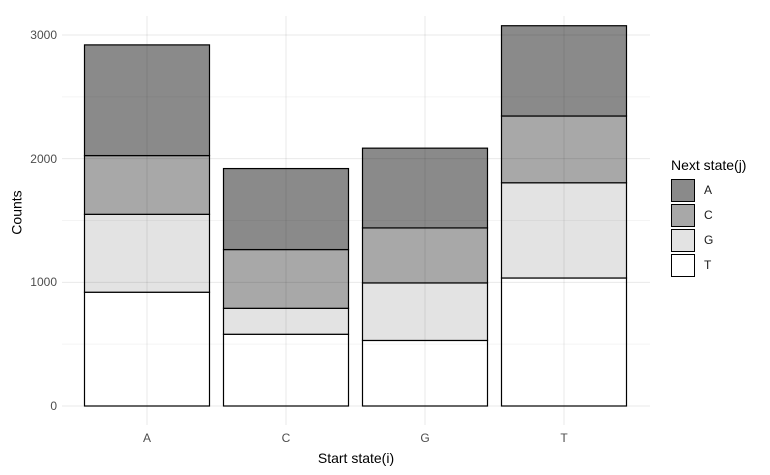 The height and width of the screenshot is (475, 770). Describe the element at coordinates (43, 282) in the screenshot. I see `y-tick-label-1000: 1000` at that location.